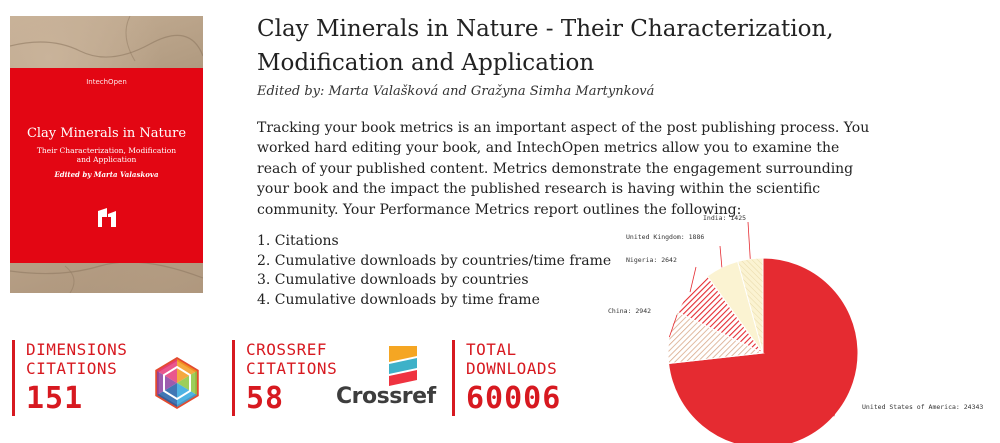 This screenshot has height=443, width=1000. Describe the element at coordinates (629, 311) in the screenshot. I see `pie-slice-label: China: 2942` at that location.